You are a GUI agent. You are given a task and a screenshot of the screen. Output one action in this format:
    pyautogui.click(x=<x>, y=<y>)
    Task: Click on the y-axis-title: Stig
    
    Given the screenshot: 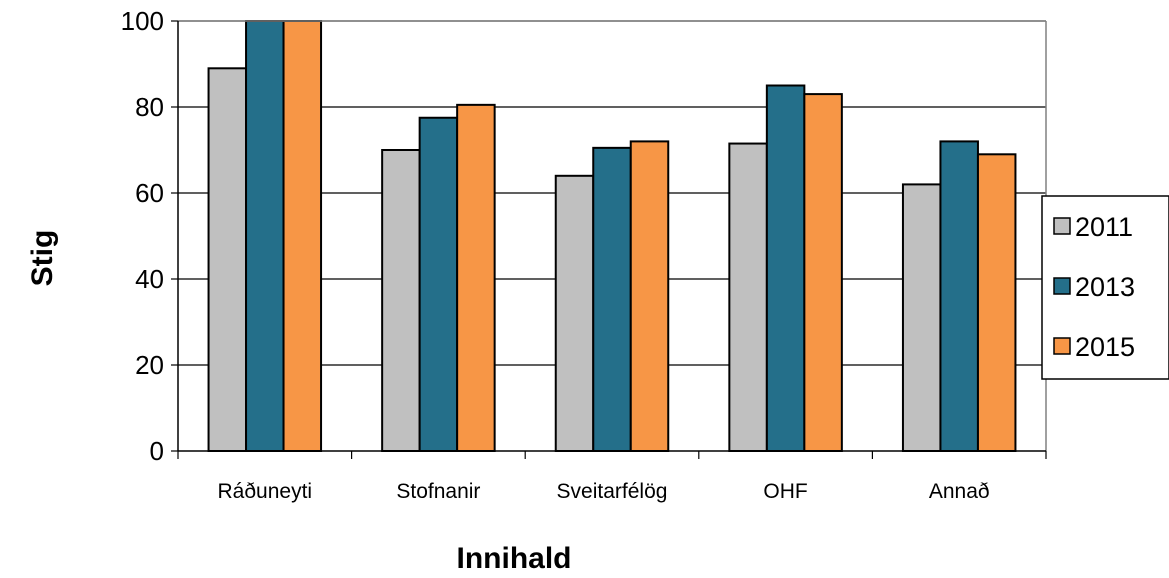 What is the action you would take?
    pyautogui.click(x=42, y=258)
    